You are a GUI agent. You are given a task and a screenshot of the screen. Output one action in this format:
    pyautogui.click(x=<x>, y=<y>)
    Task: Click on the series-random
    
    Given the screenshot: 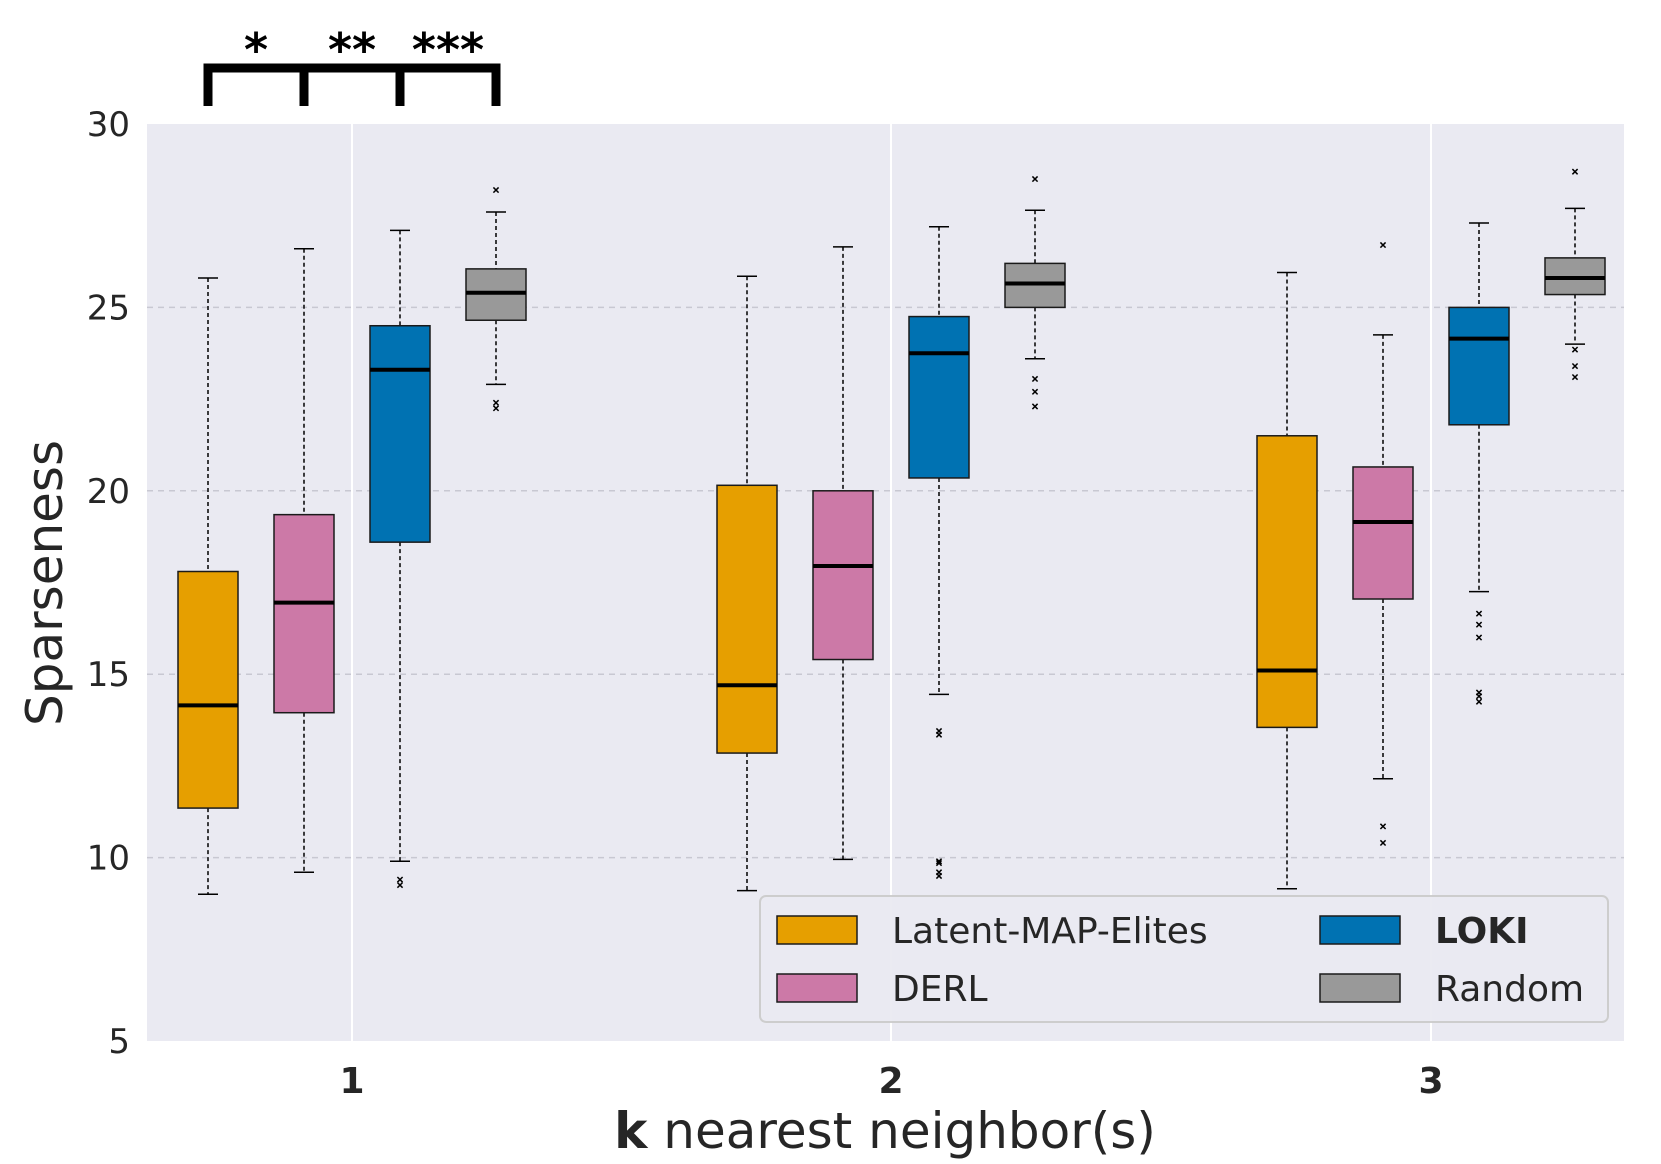 What is the action you would take?
    pyautogui.click(x=1035, y=290)
    